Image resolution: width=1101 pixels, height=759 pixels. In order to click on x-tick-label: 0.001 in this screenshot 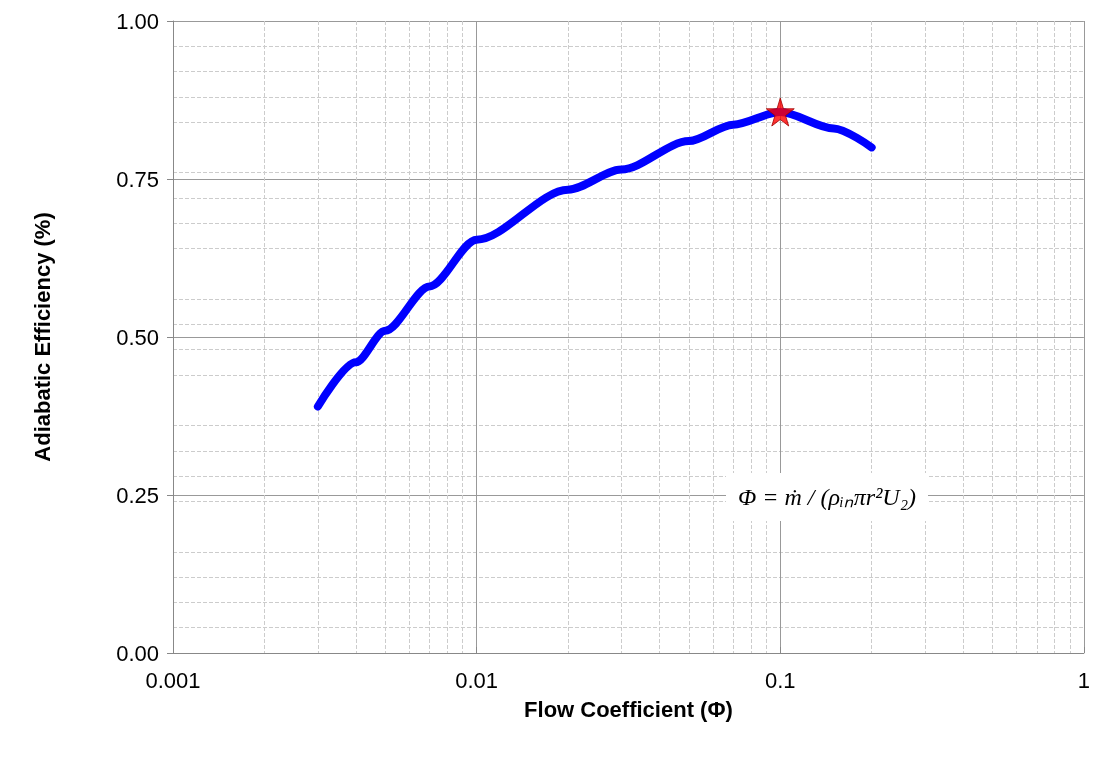, I will do `click(173, 680)`.